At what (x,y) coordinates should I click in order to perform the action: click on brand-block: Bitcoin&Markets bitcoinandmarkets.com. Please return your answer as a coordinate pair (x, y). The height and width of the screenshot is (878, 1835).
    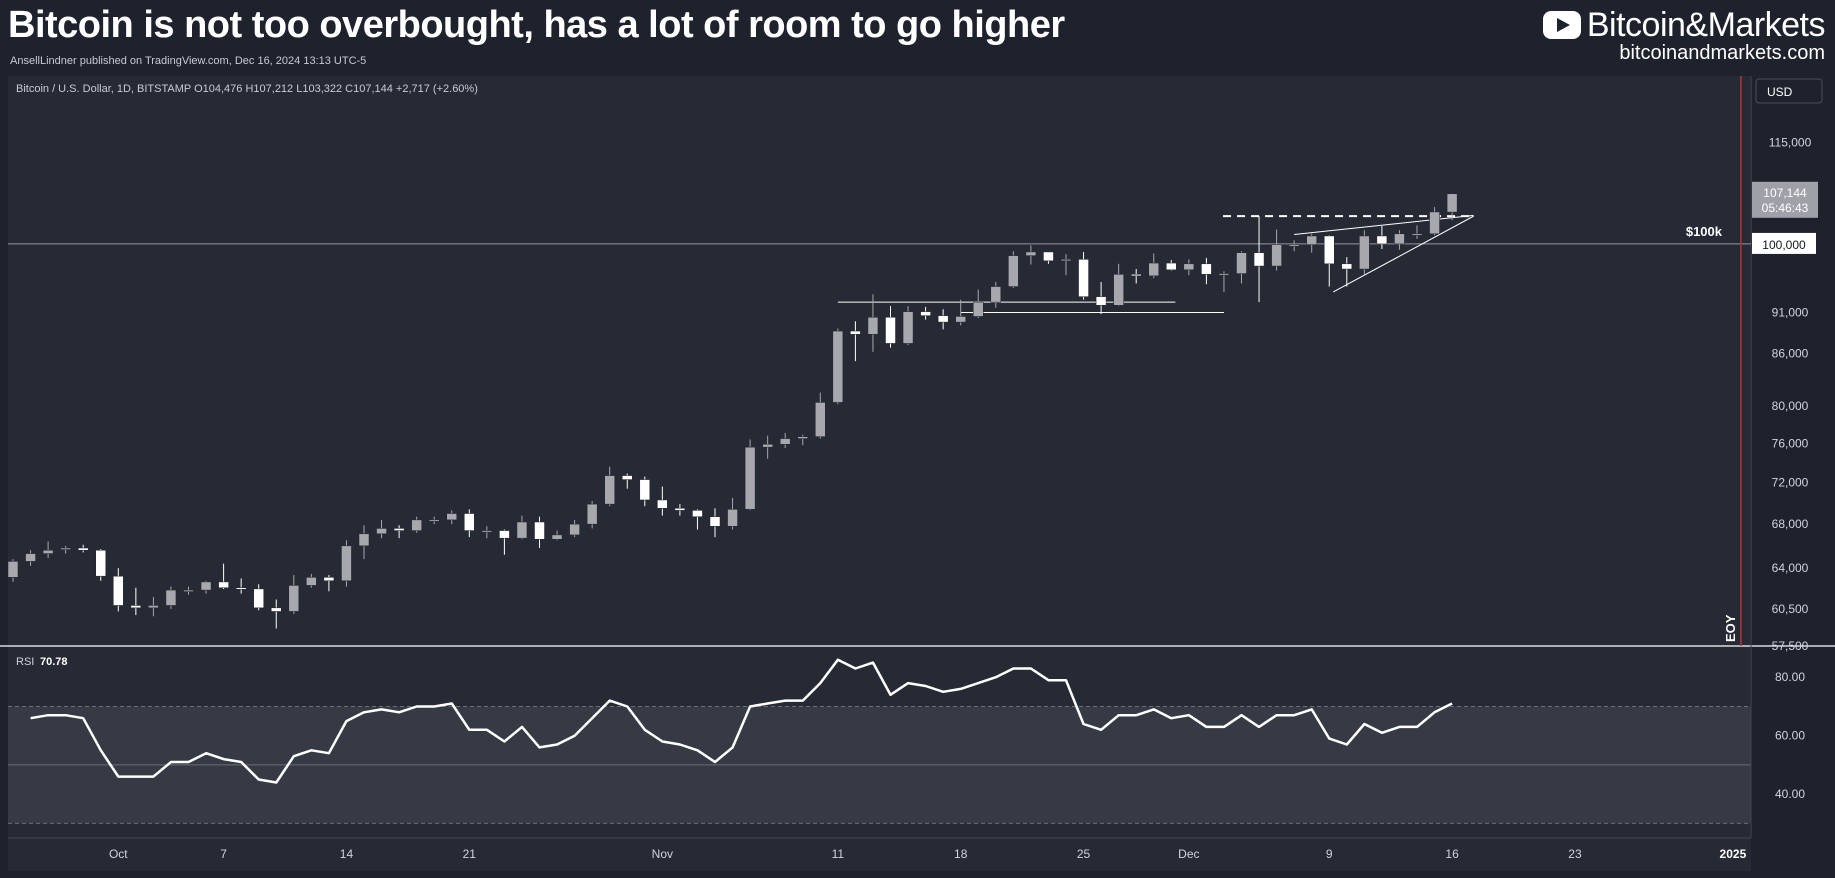
    Looking at the image, I should click on (1684, 36).